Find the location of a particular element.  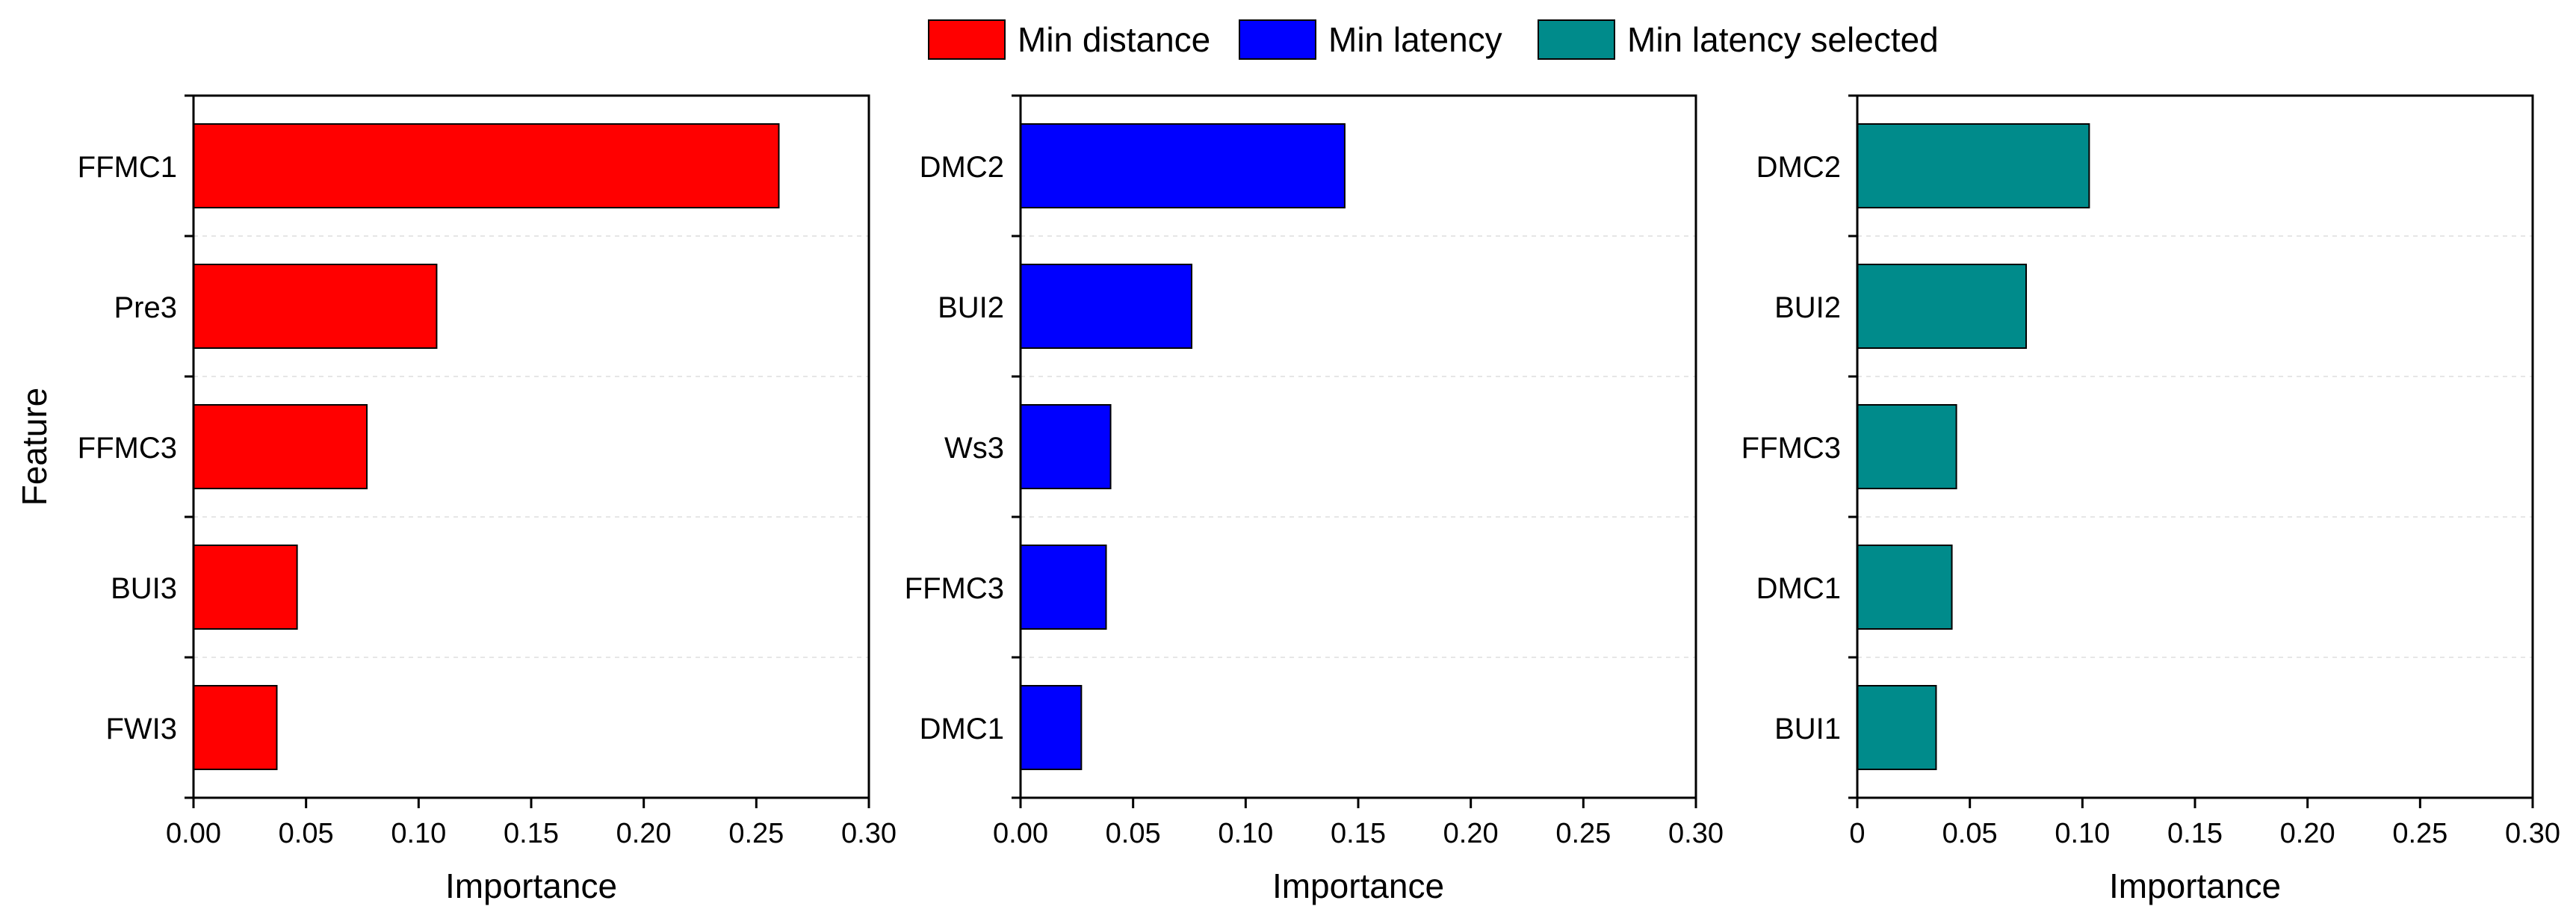

bar-bui1 is located at coordinates (1897, 728).